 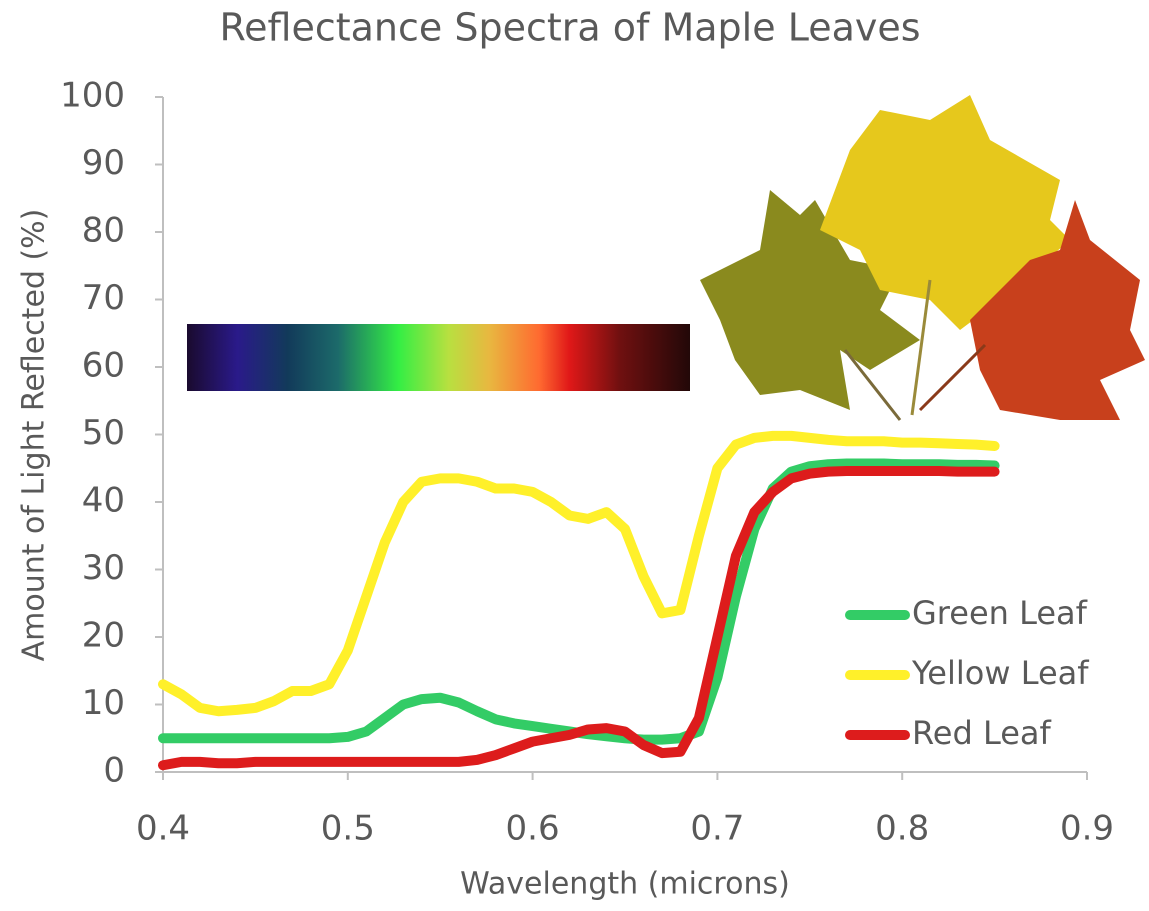 I want to click on x-tick-label: 0.8, so click(x=902, y=829).